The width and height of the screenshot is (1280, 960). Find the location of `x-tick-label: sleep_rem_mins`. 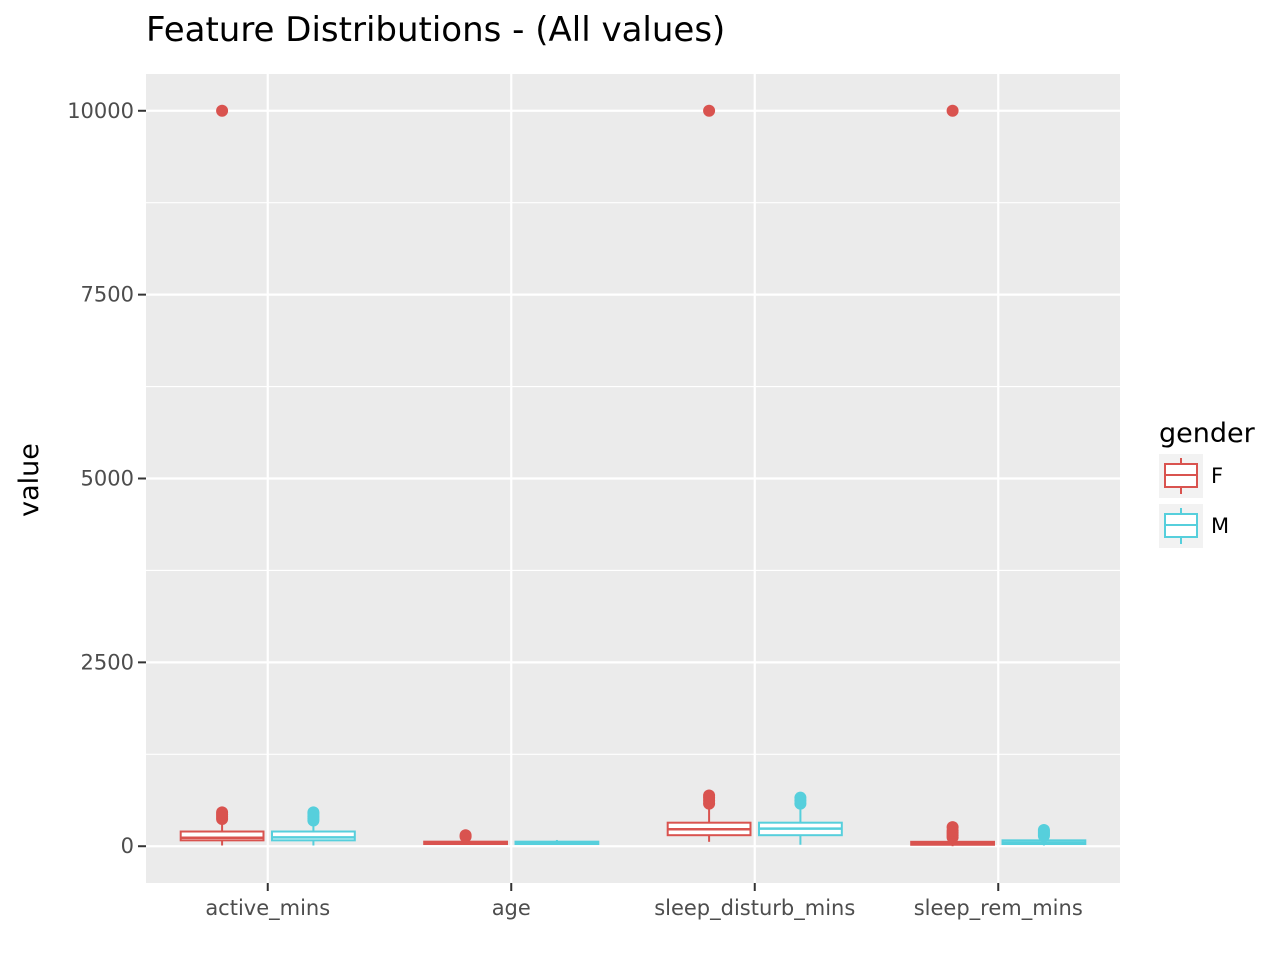

x-tick-label: sleep_rem_mins is located at coordinates (998, 908).